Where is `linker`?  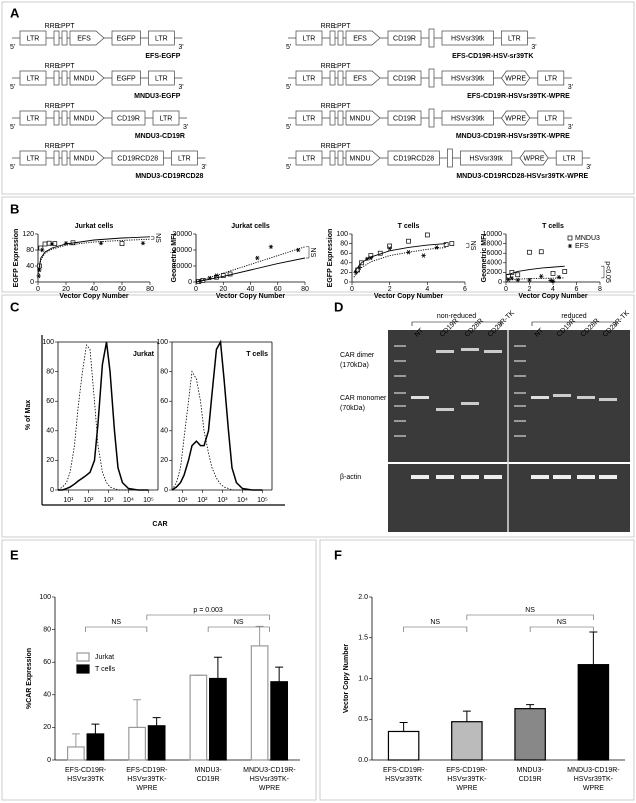 linker is located at coordinates (431, 118).